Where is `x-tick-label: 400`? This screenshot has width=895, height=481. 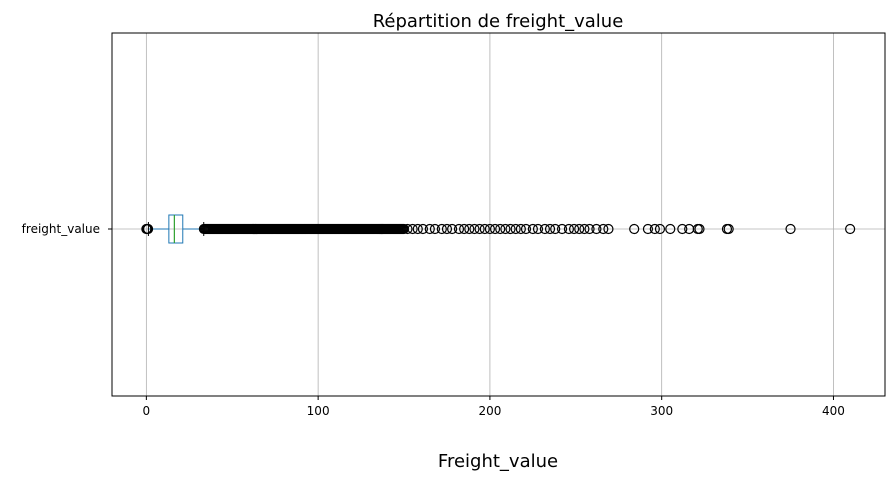 x-tick-label: 400 is located at coordinates (833, 411).